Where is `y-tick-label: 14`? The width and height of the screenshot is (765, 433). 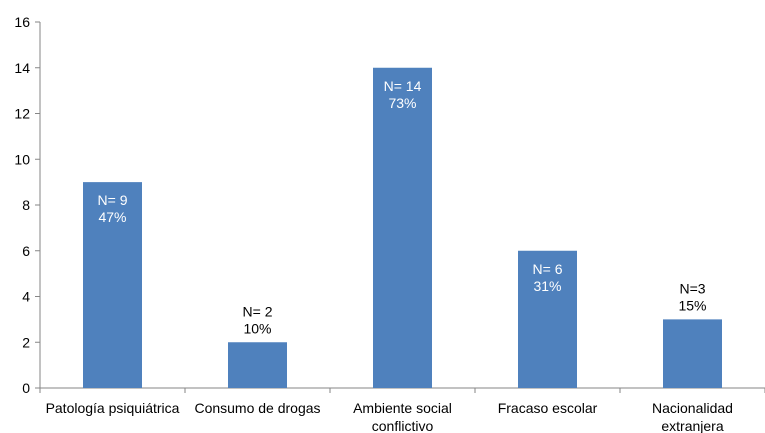
y-tick-label: 14 is located at coordinates (22, 68).